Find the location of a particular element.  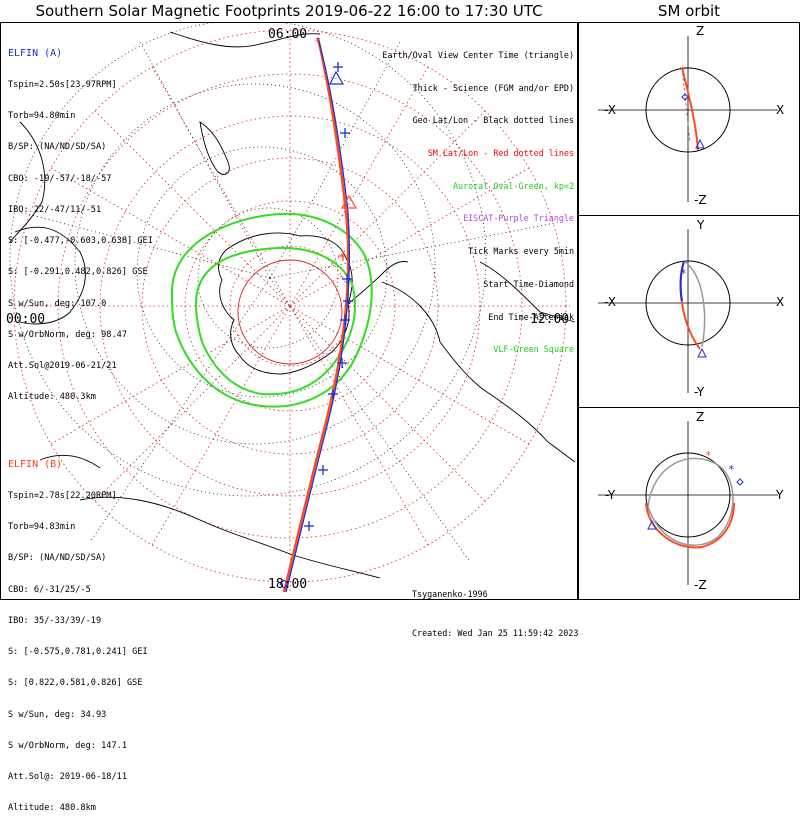

elfin-a-line: Att.Sol@2019-06-21/21 is located at coordinates (62, 366).